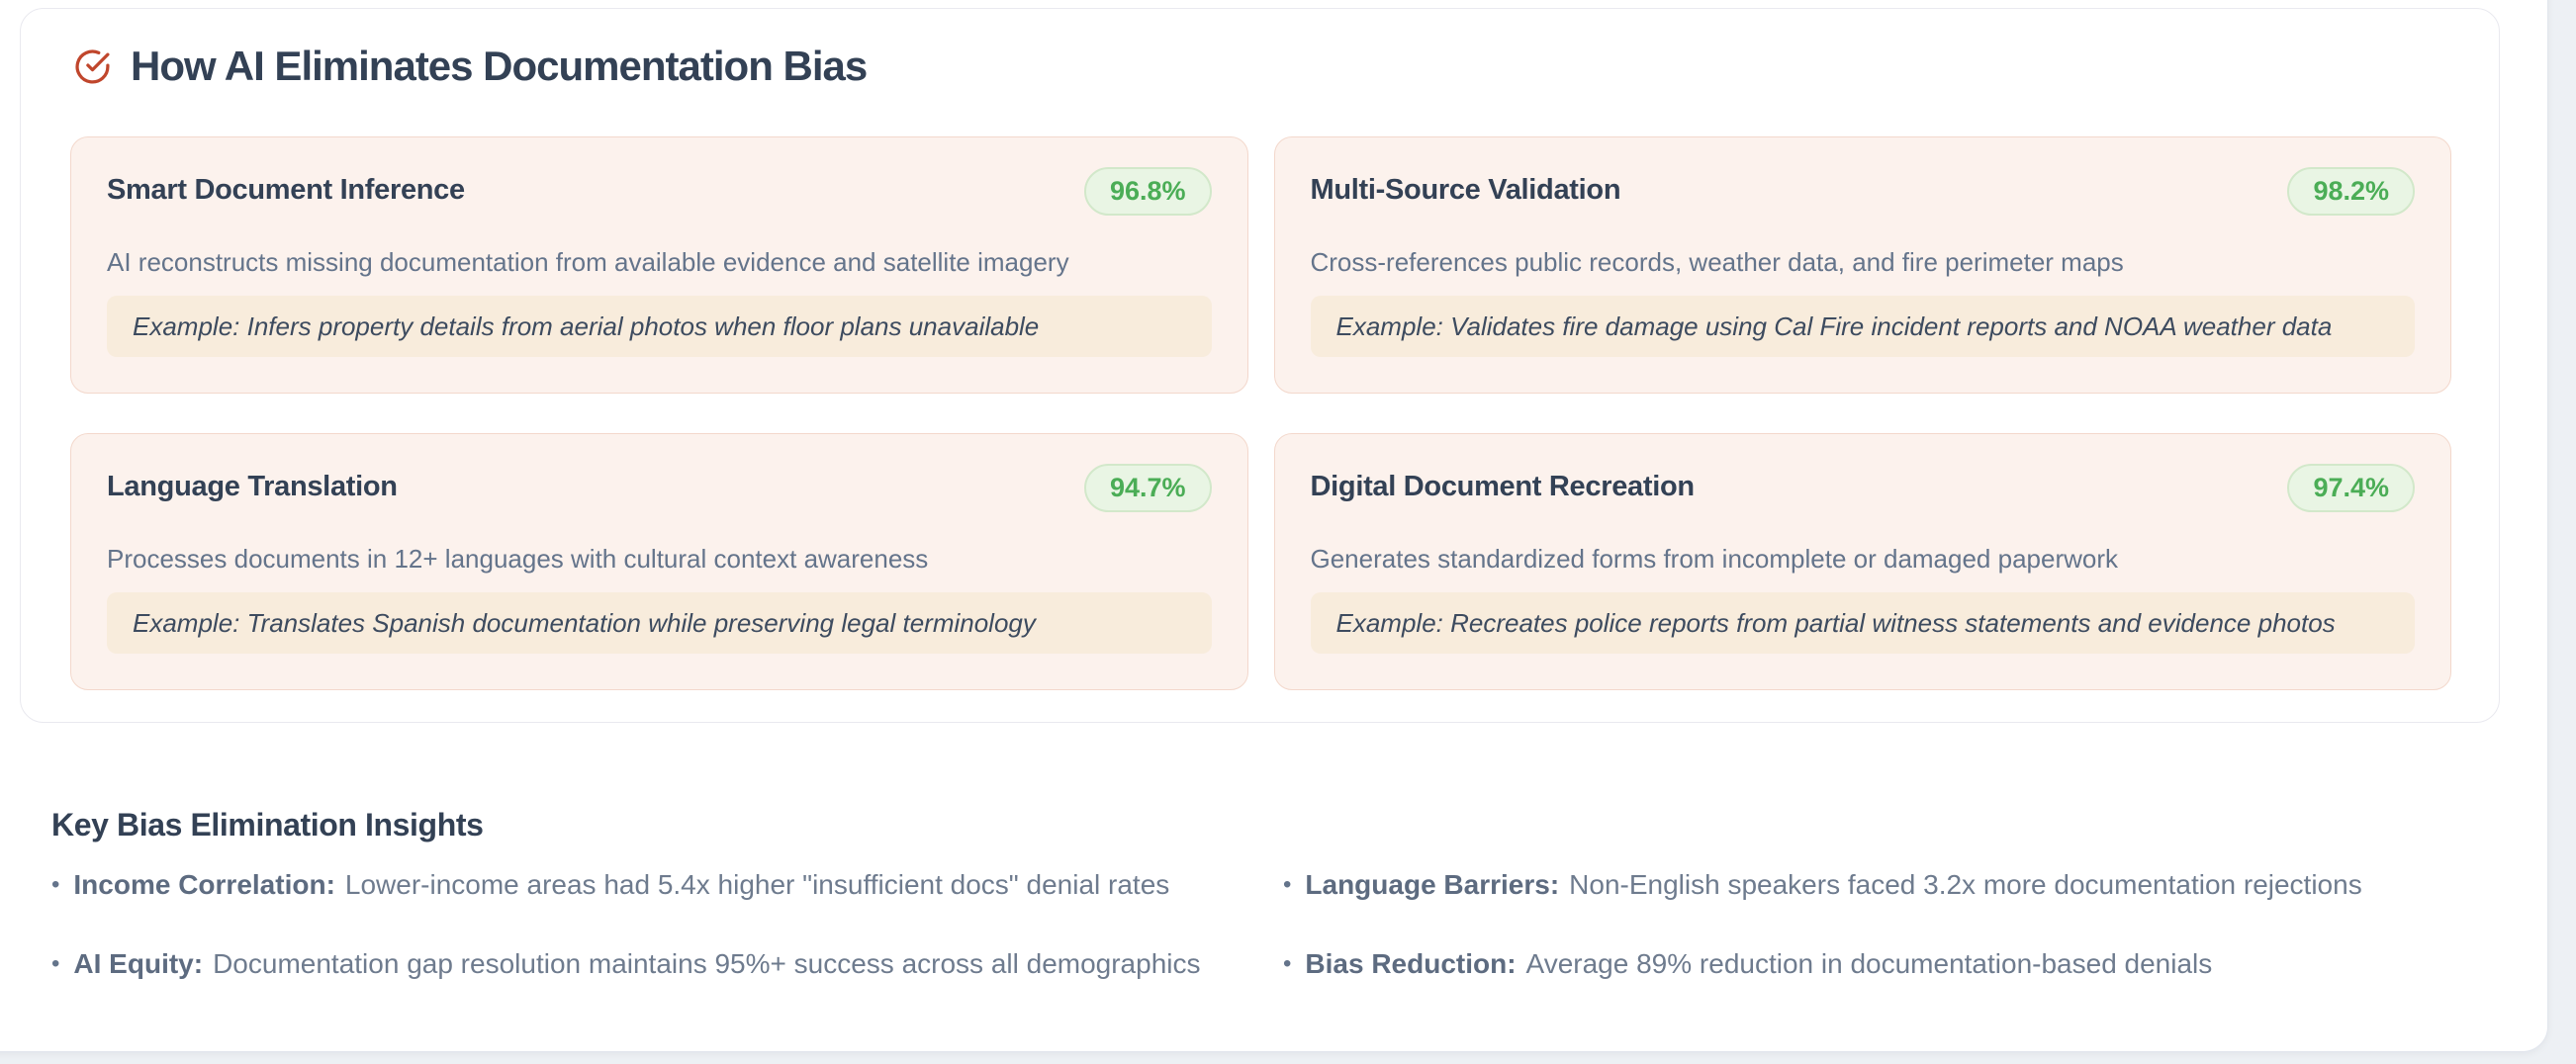  Describe the element at coordinates (286, 190) in the screenshot. I see `card-title: Smart Document Inference` at that location.